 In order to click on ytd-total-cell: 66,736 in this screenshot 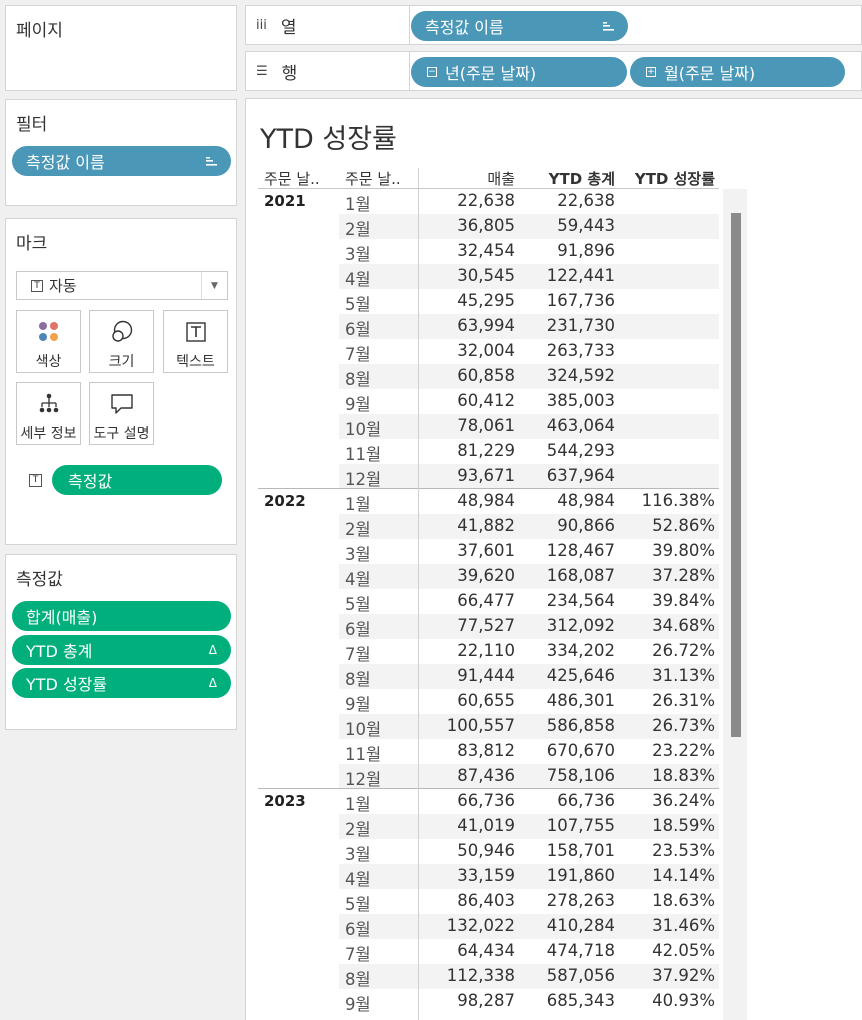, I will do `click(586, 800)`.